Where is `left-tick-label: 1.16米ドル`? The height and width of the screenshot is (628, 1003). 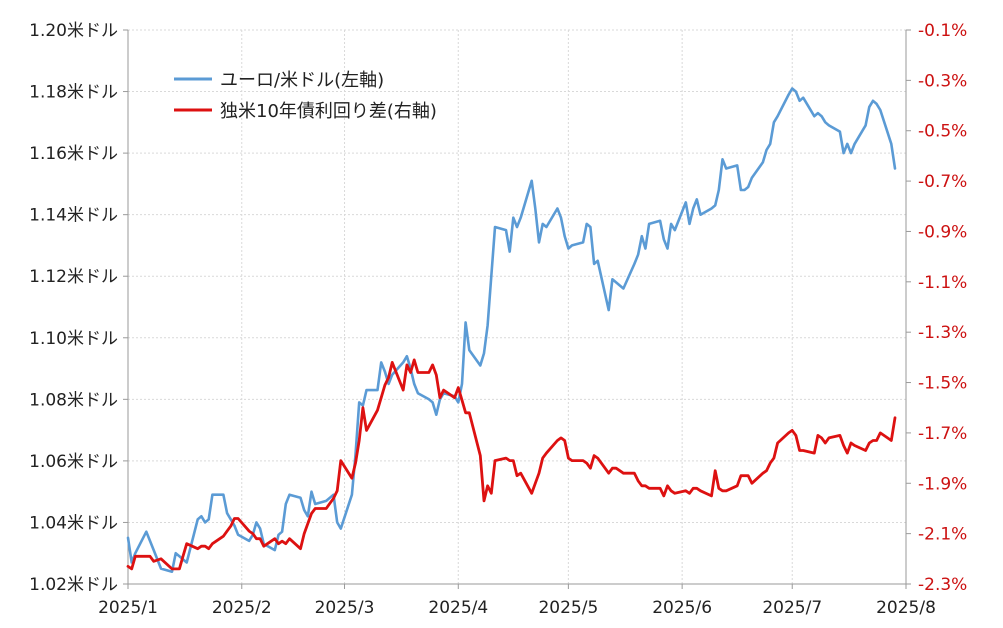
left-tick-label: 1.16米ドル is located at coordinates (73, 154).